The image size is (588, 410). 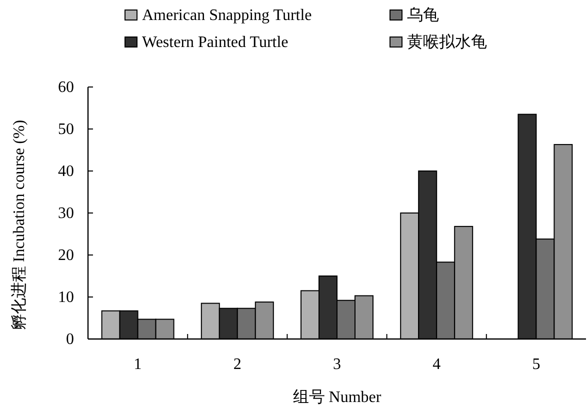 What do you see at coordinates (138, 364) in the screenshot?
I see `x-tick-label: 1` at bounding box center [138, 364].